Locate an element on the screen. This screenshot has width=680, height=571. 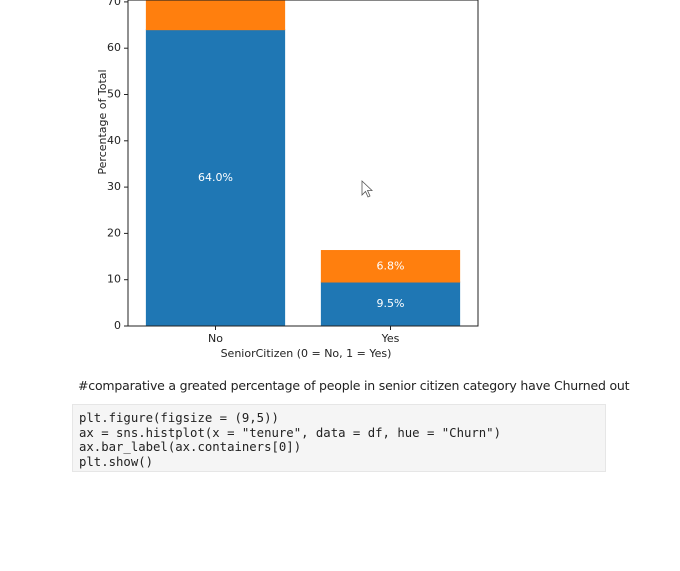
y-tick-label: 30 is located at coordinates (114, 186).